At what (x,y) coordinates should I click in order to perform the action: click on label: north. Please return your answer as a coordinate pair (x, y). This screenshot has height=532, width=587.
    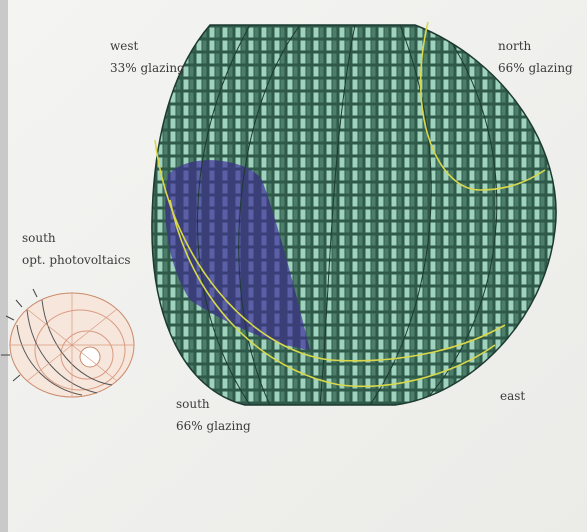
    Looking at the image, I should click on (515, 46).